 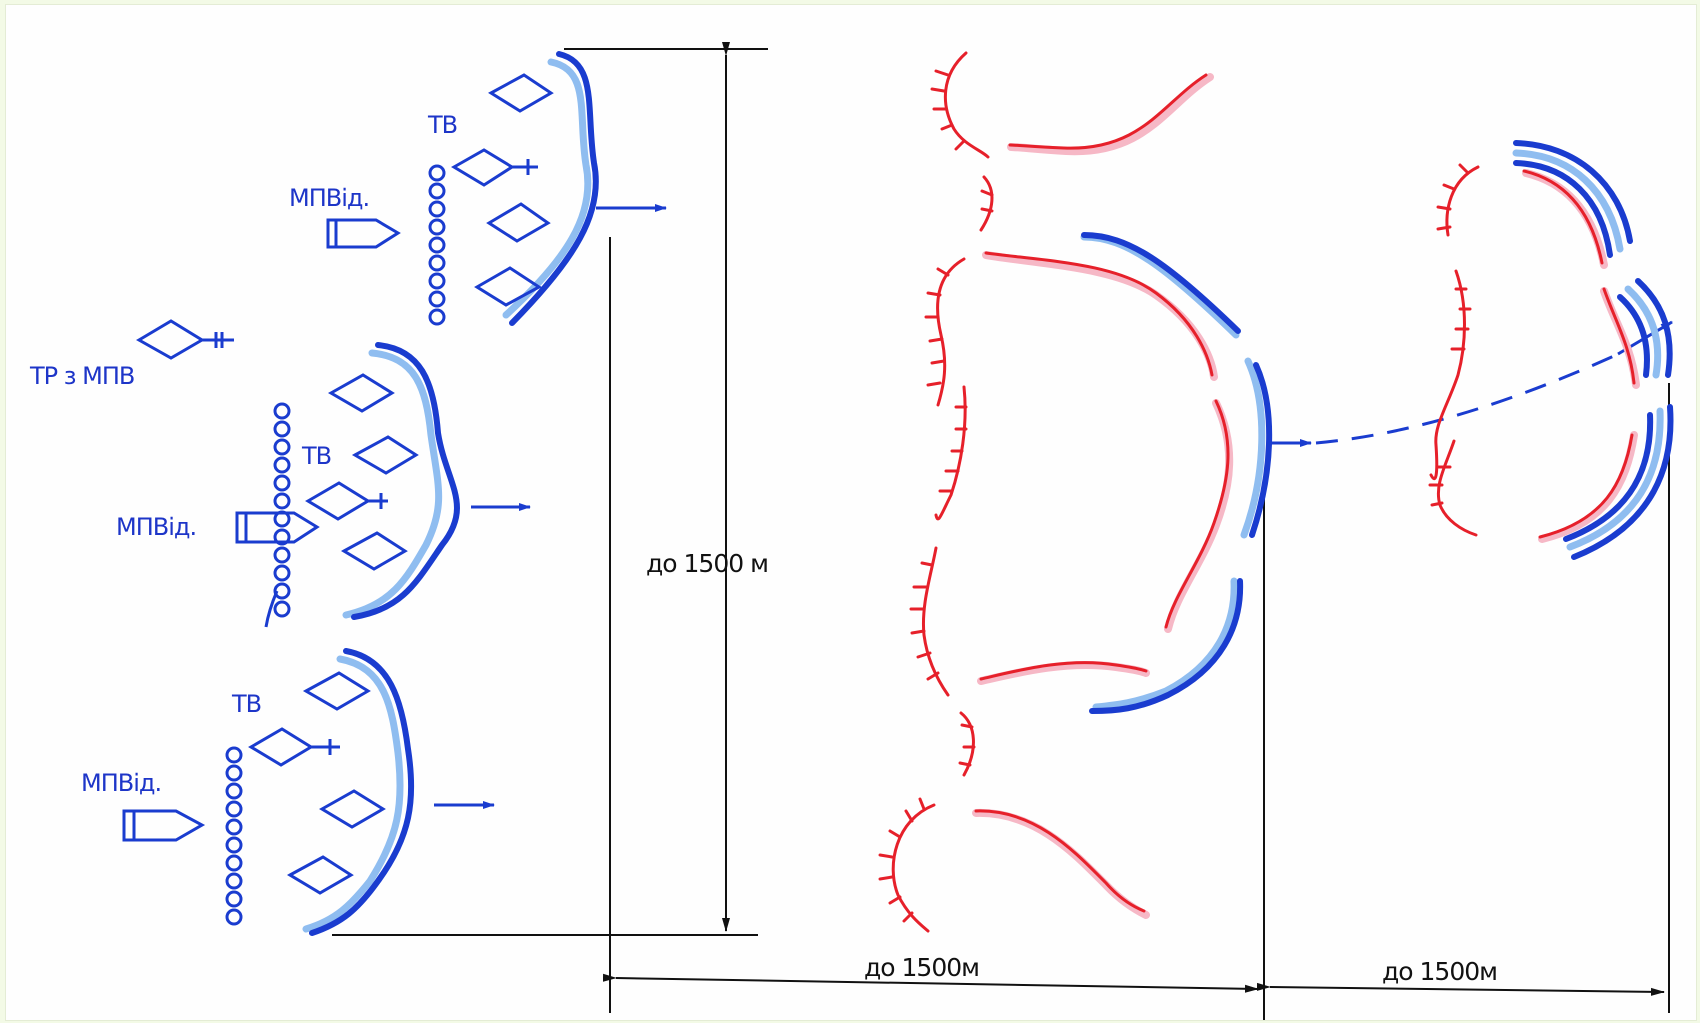 I want to click on lower-company-group: ТВ МПВід., so click(x=288, y=792).